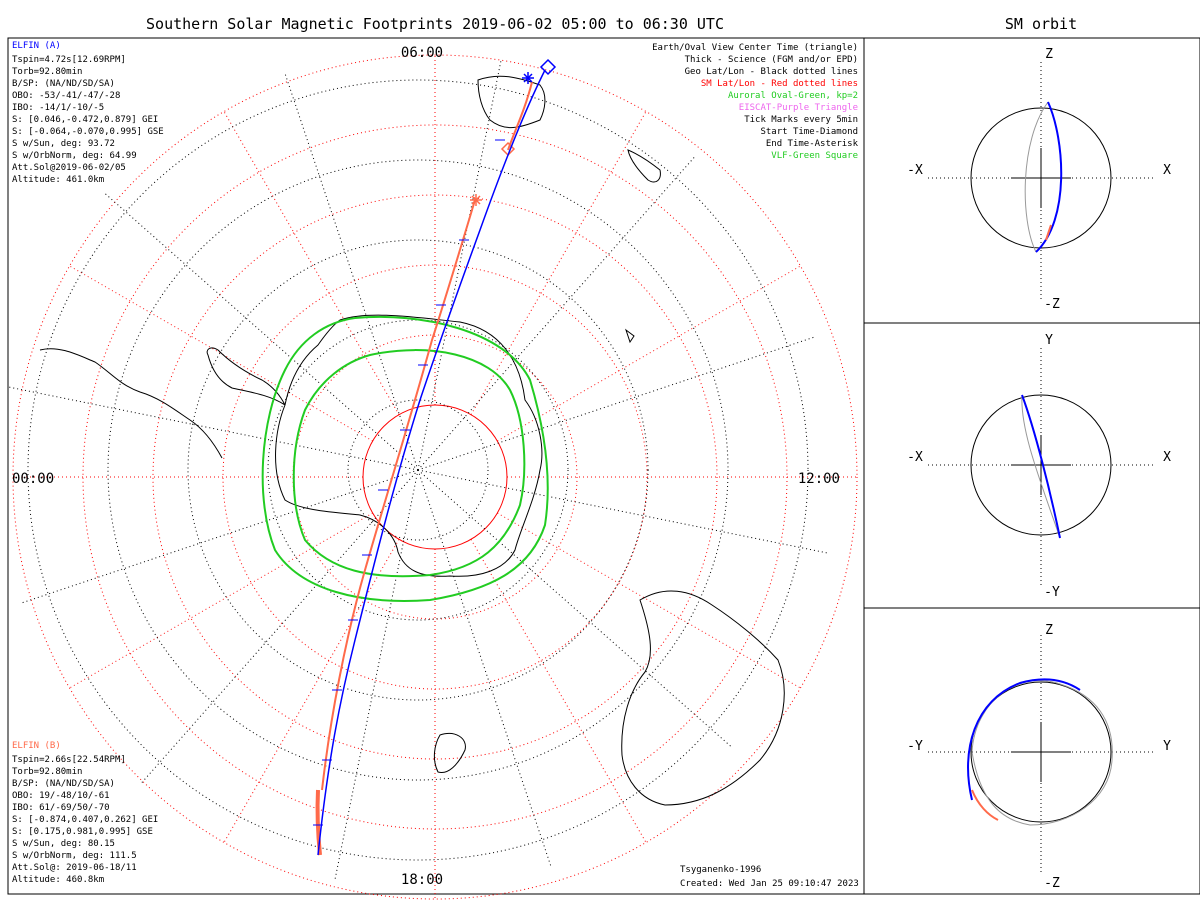 The image size is (1200, 904). Describe the element at coordinates (548, 67) in the screenshot. I see `elfin-a-start-diamond` at that location.